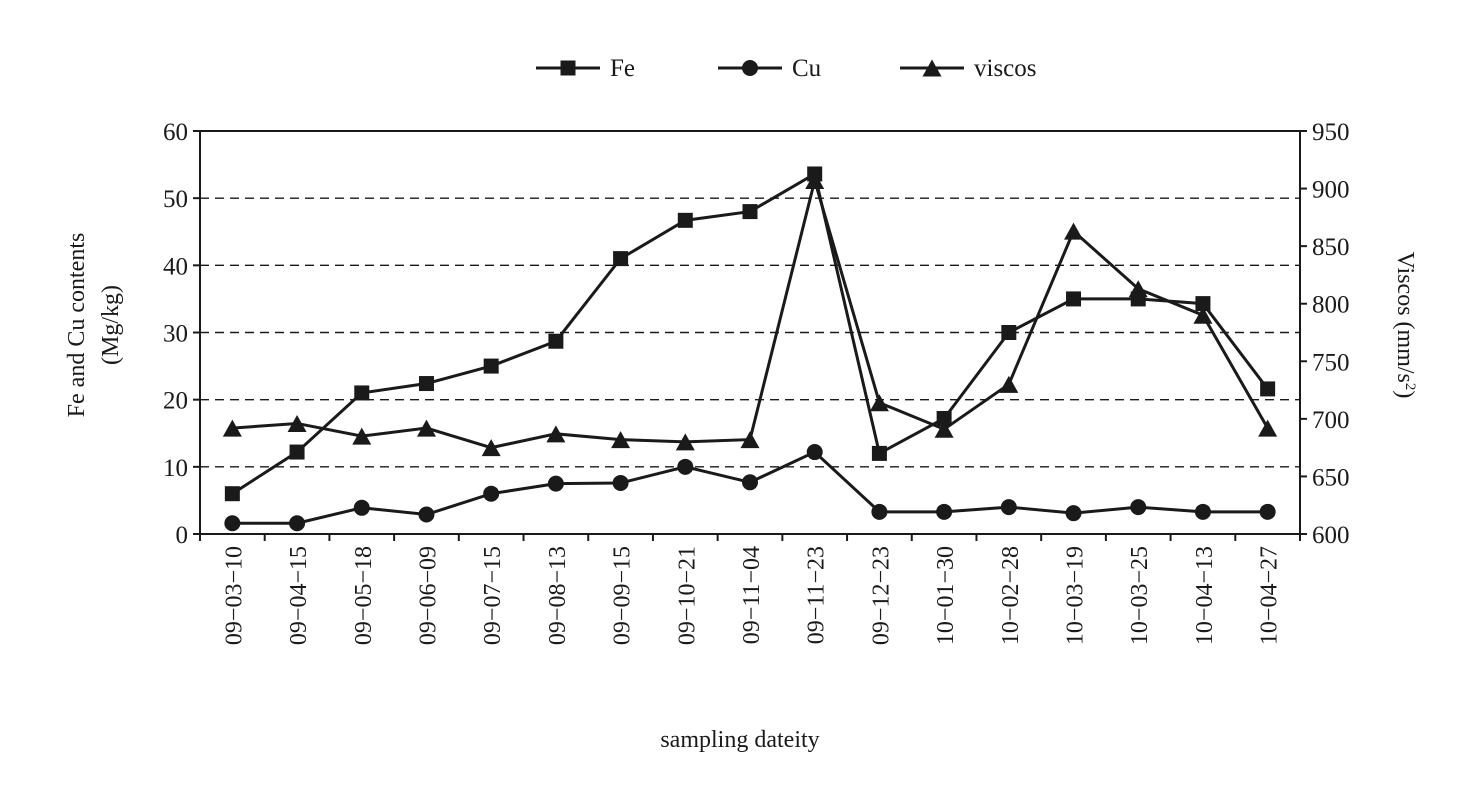  I want to click on left-axis-ticks: 0 10 20 30 40 50 60, so click(181, 334).